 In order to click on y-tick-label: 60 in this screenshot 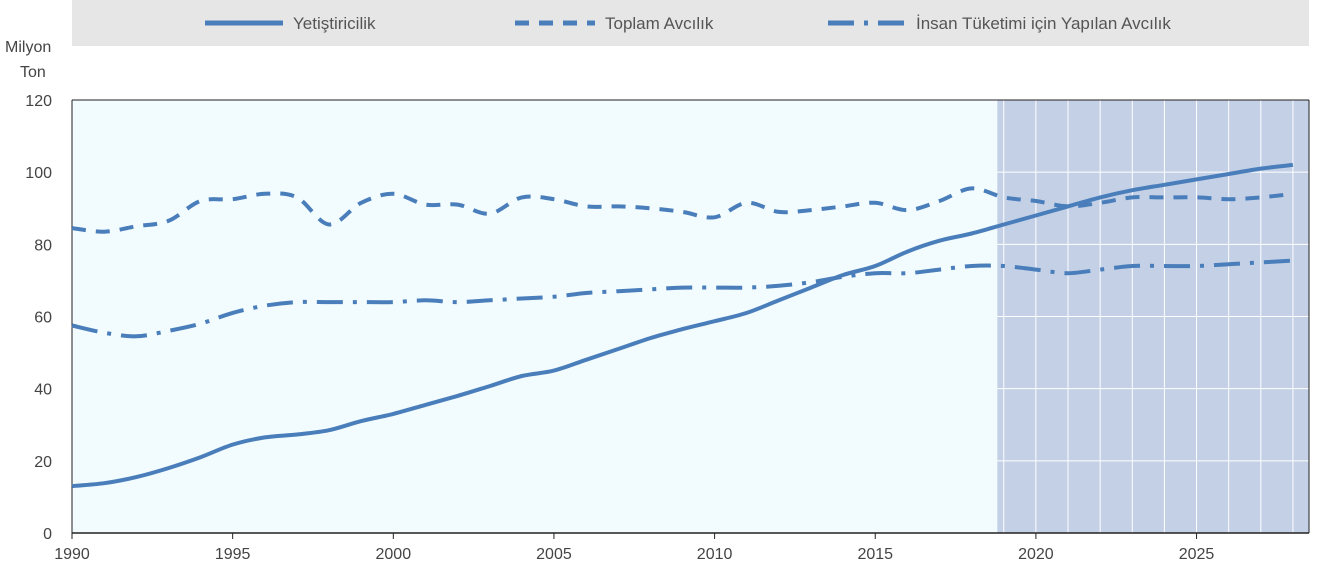, I will do `click(43, 318)`.